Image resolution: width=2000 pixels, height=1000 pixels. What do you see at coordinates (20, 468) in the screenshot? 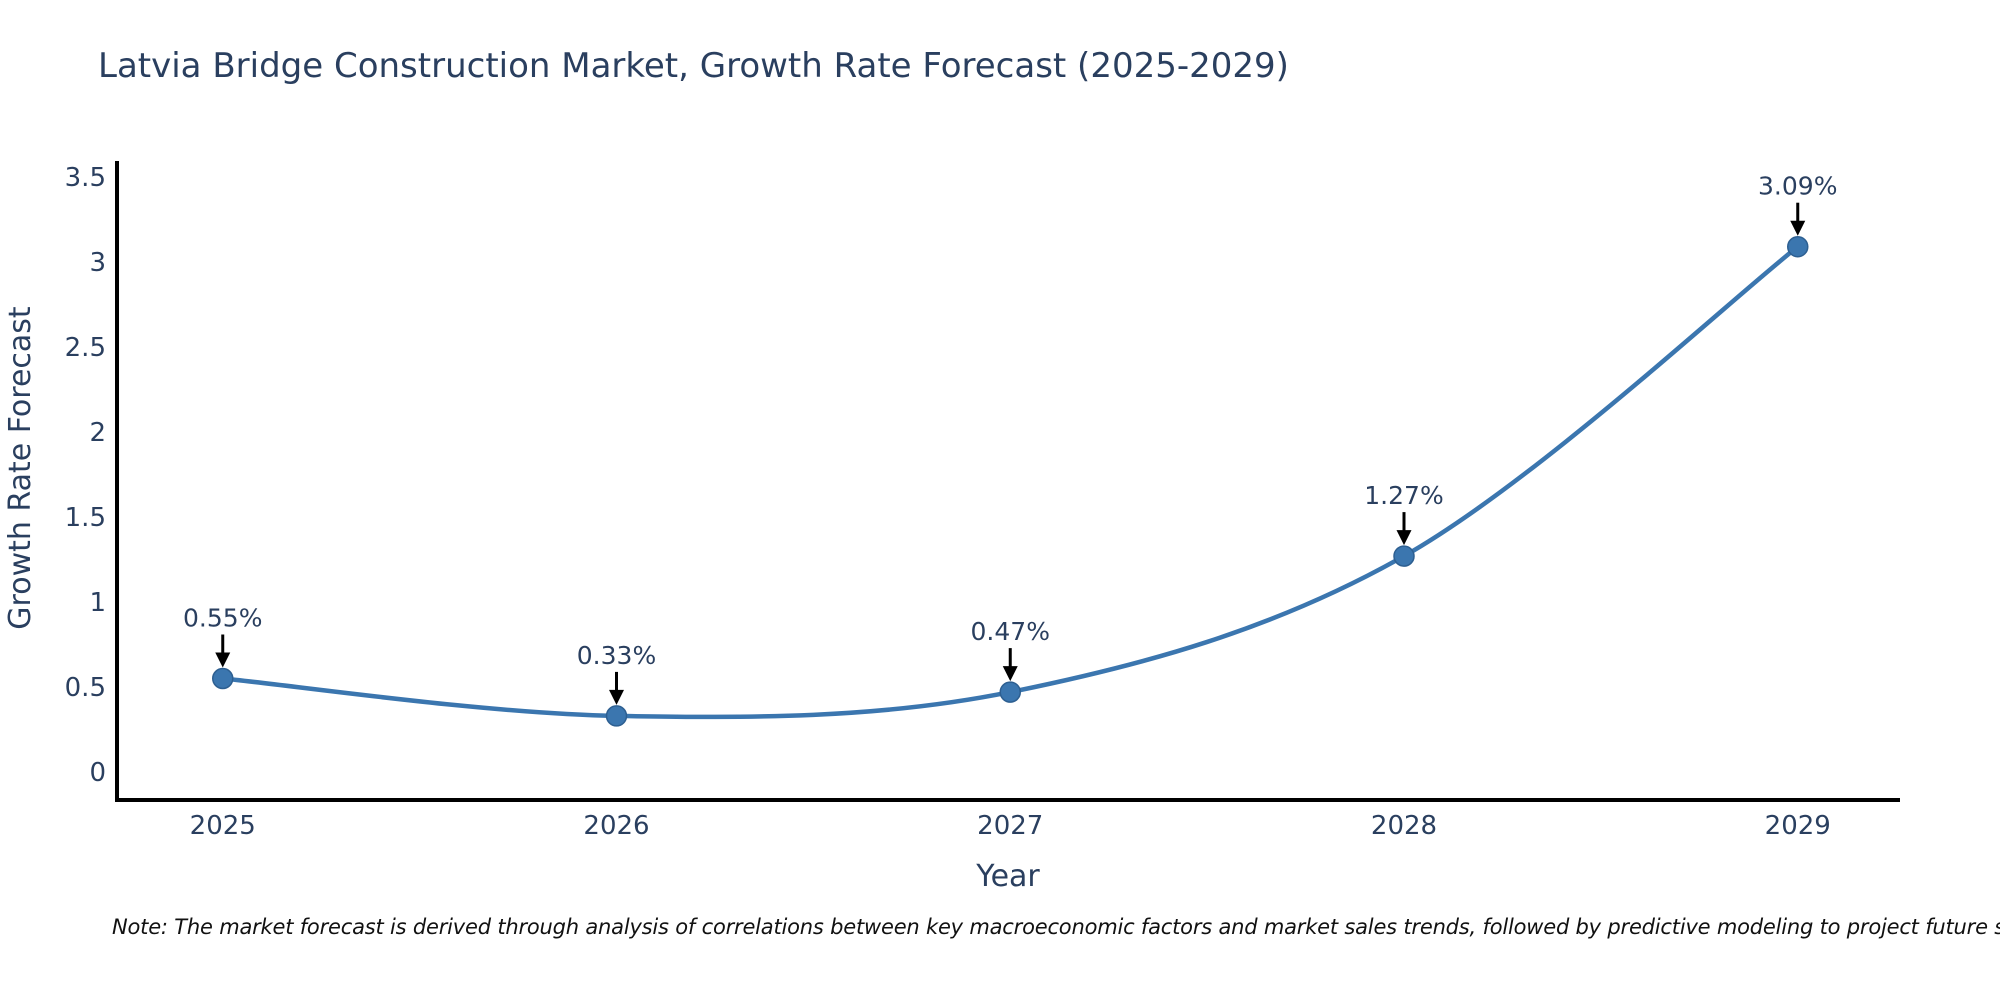
I see `y-axis-title: Growth Rate Forecast` at bounding box center [20, 468].